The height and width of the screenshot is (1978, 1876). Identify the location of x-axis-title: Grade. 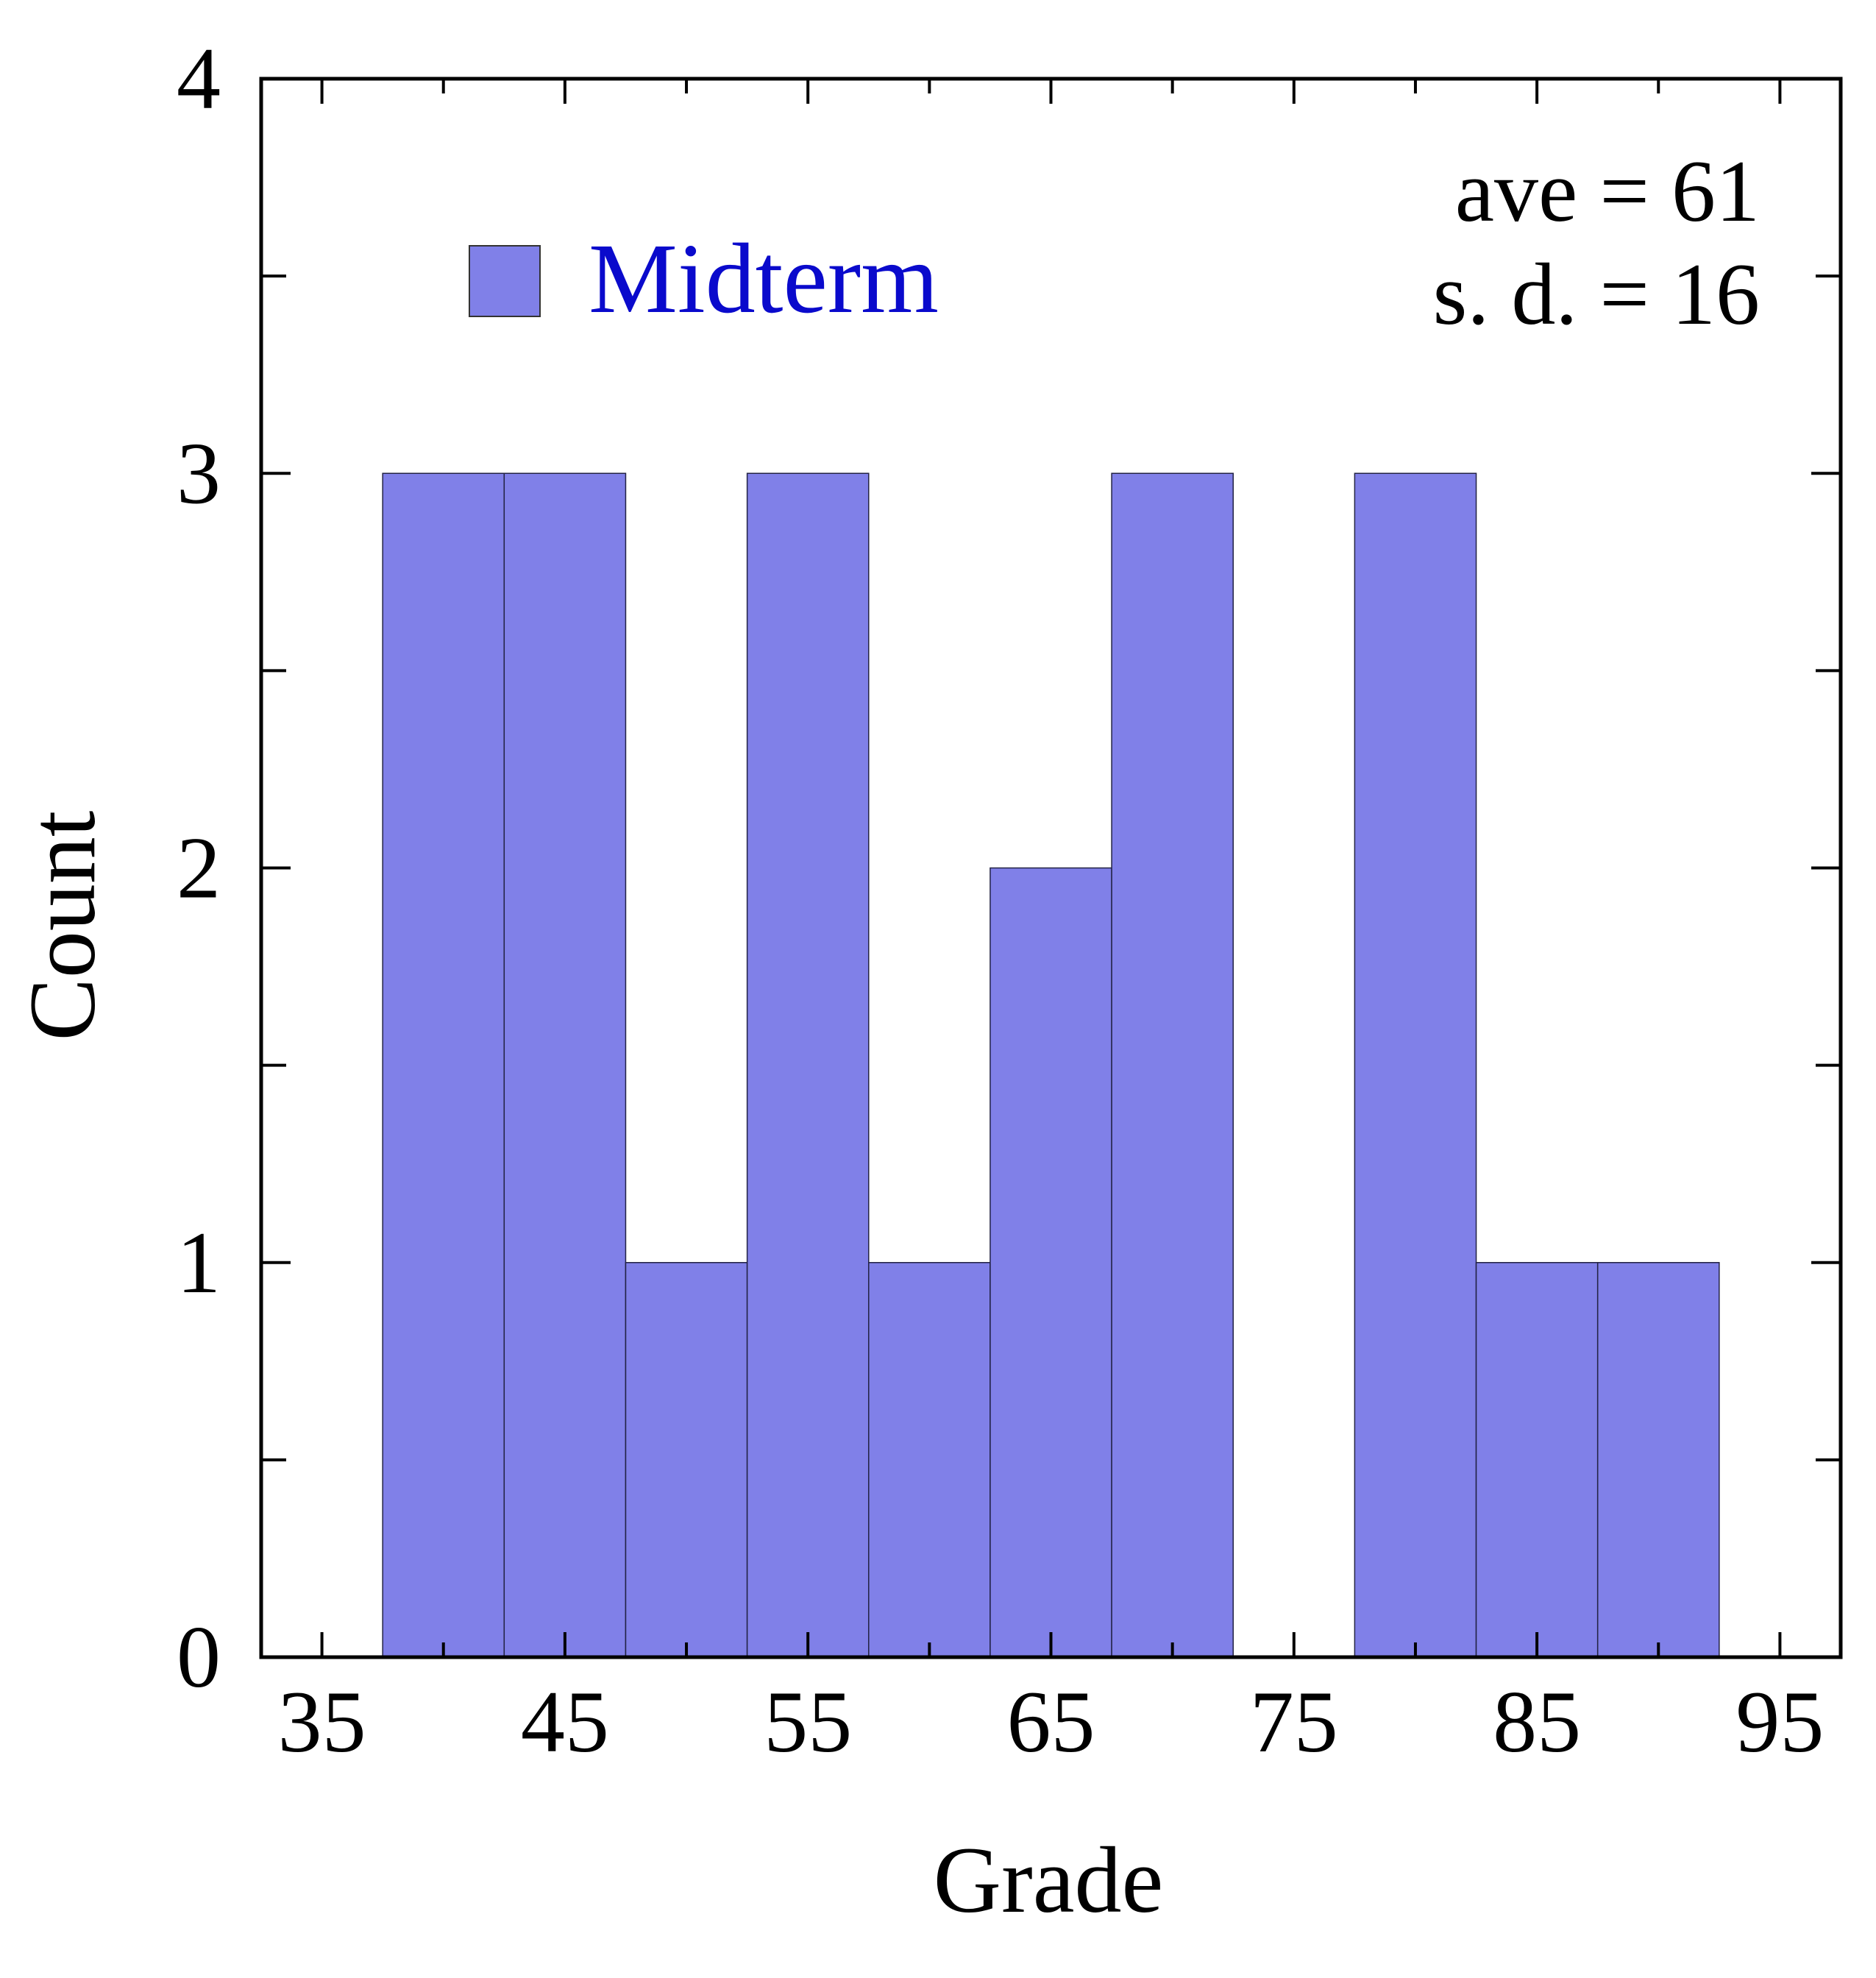
(1049, 1880).